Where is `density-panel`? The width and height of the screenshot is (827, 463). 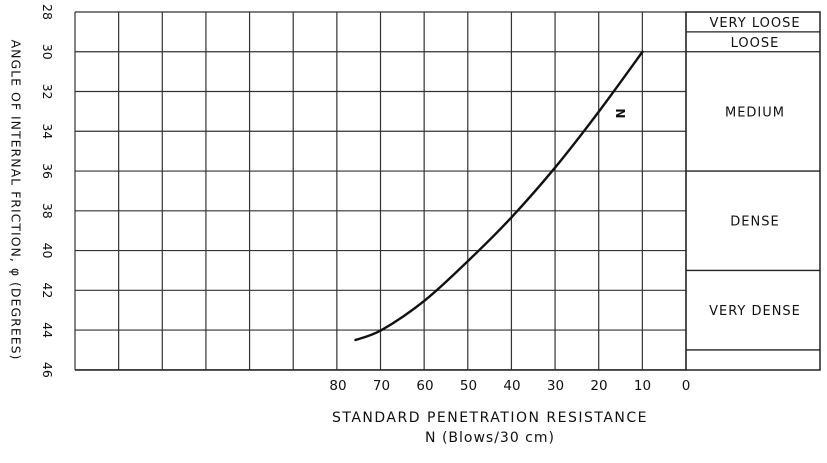
density-panel is located at coordinates (753, 191).